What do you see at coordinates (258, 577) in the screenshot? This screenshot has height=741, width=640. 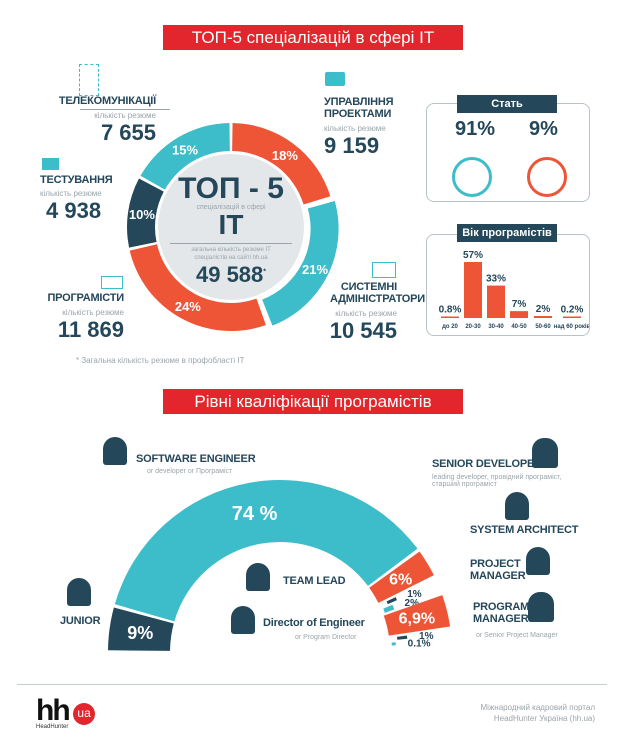 I see `team-lead-icon` at bounding box center [258, 577].